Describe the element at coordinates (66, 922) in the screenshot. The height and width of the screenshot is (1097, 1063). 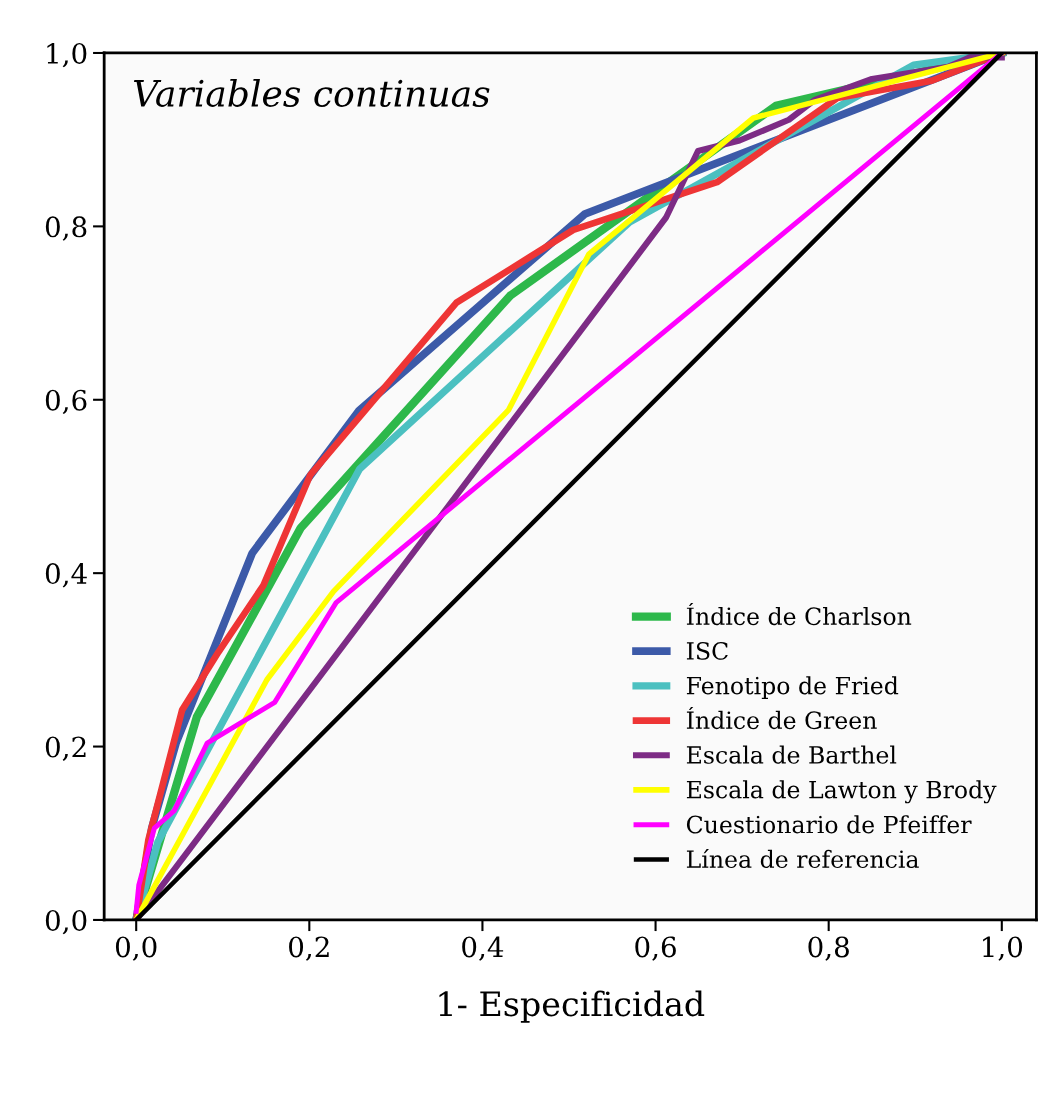
I see `y-tick-label: 0,0` at that location.